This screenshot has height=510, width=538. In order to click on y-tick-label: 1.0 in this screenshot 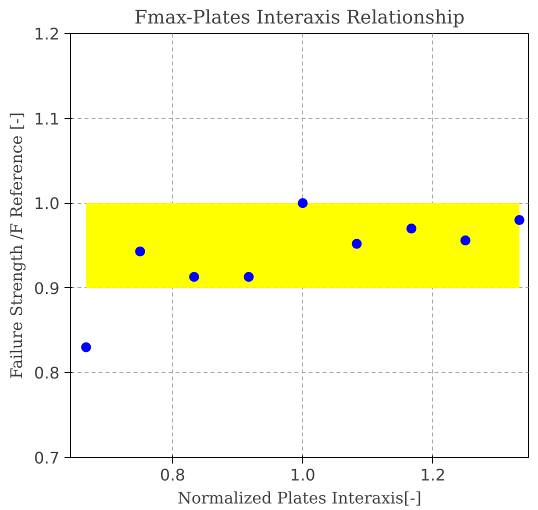, I will do `click(47, 204)`.